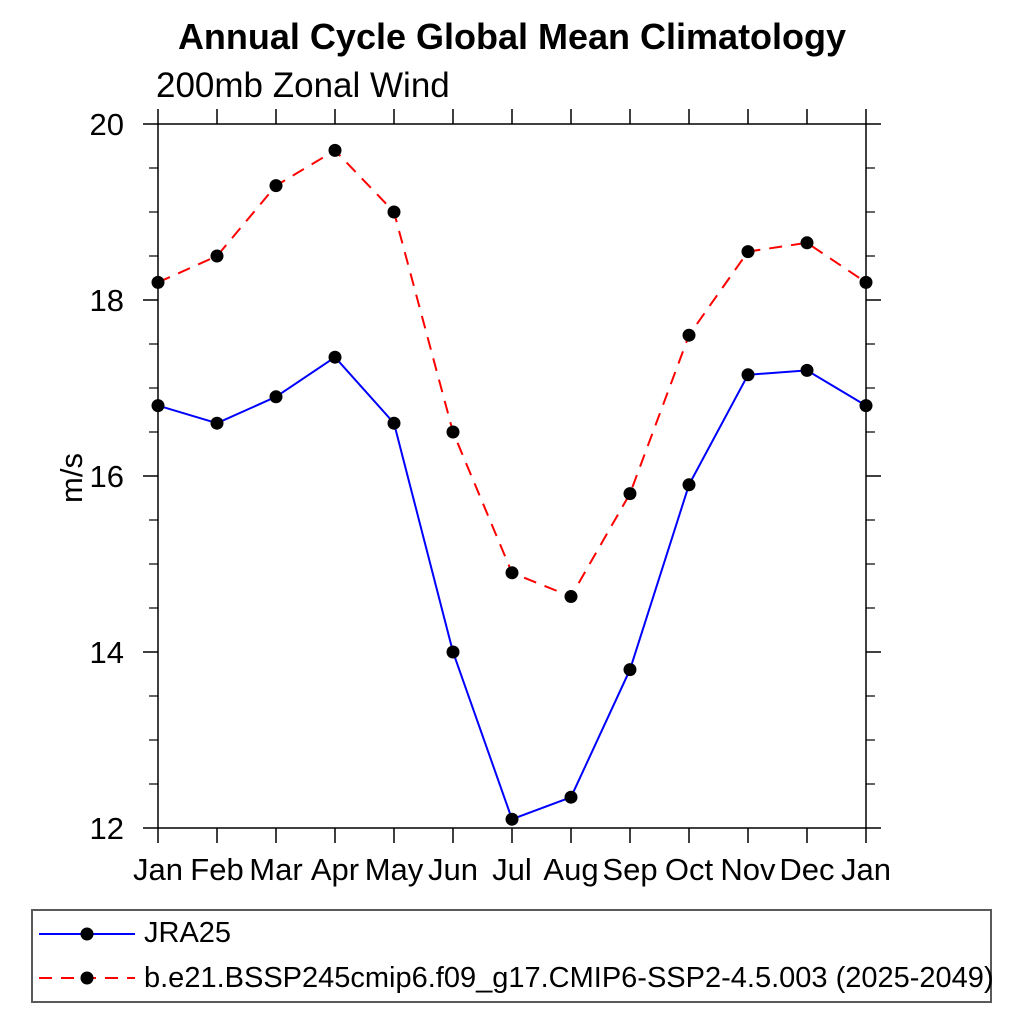 The width and height of the screenshot is (1024, 1024). Describe the element at coordinates (570, 869) in the screenshot. I see `x-tick-label: Aug` at that location.